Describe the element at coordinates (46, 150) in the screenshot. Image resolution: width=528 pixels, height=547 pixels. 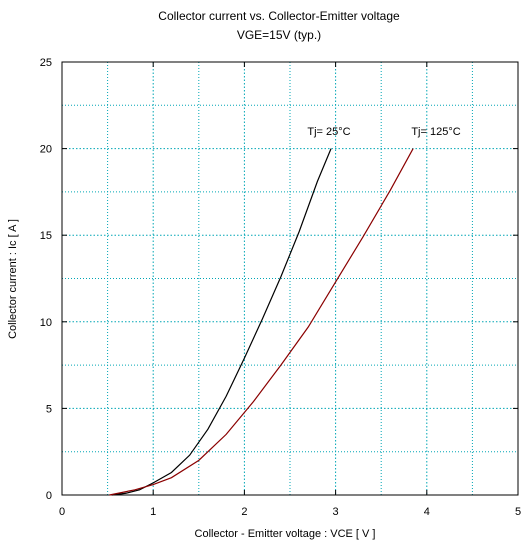
I see `y-tick-label: 20` at that location.